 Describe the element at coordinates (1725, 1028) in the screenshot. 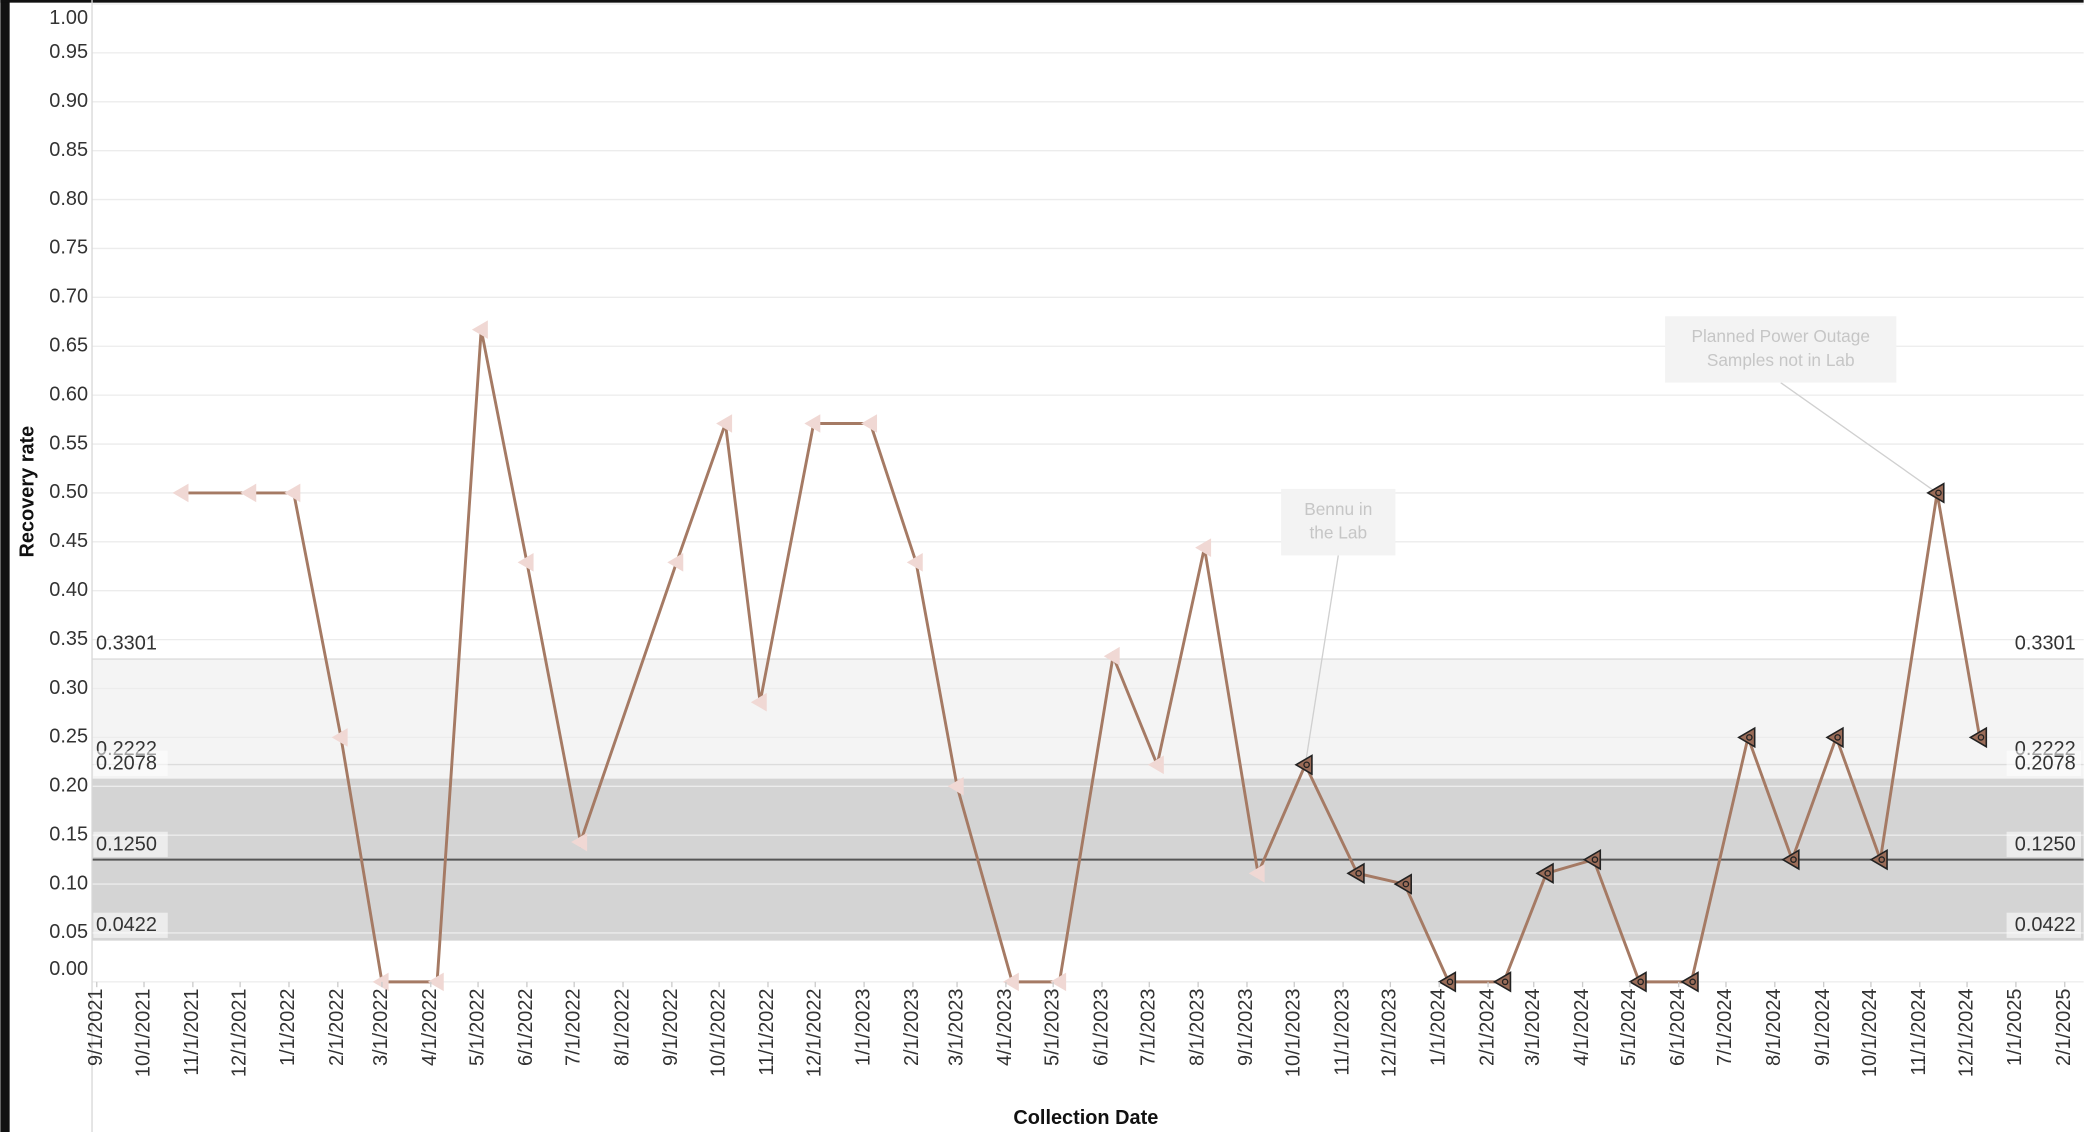

I see `x-tick-label: 7/1/2024` at that location.